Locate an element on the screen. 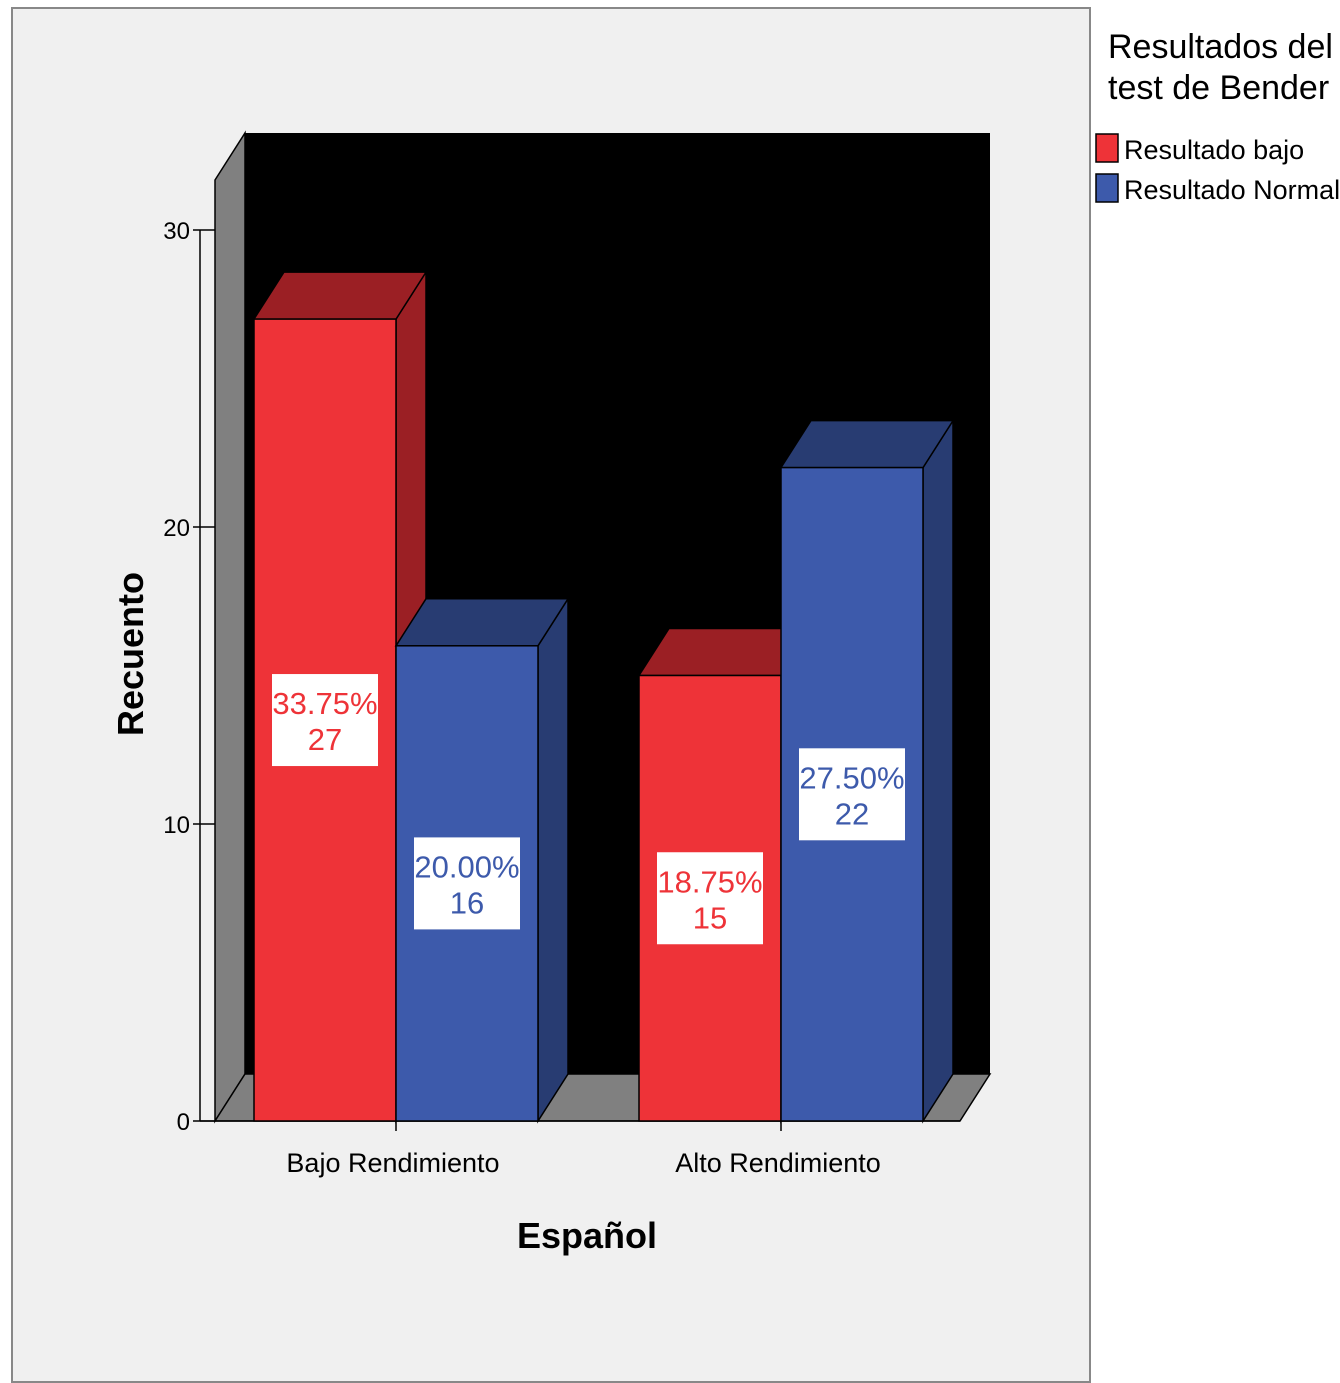  bar-bajo-rendimiento-resultado-normal-side is located at coordinates (553, 860).